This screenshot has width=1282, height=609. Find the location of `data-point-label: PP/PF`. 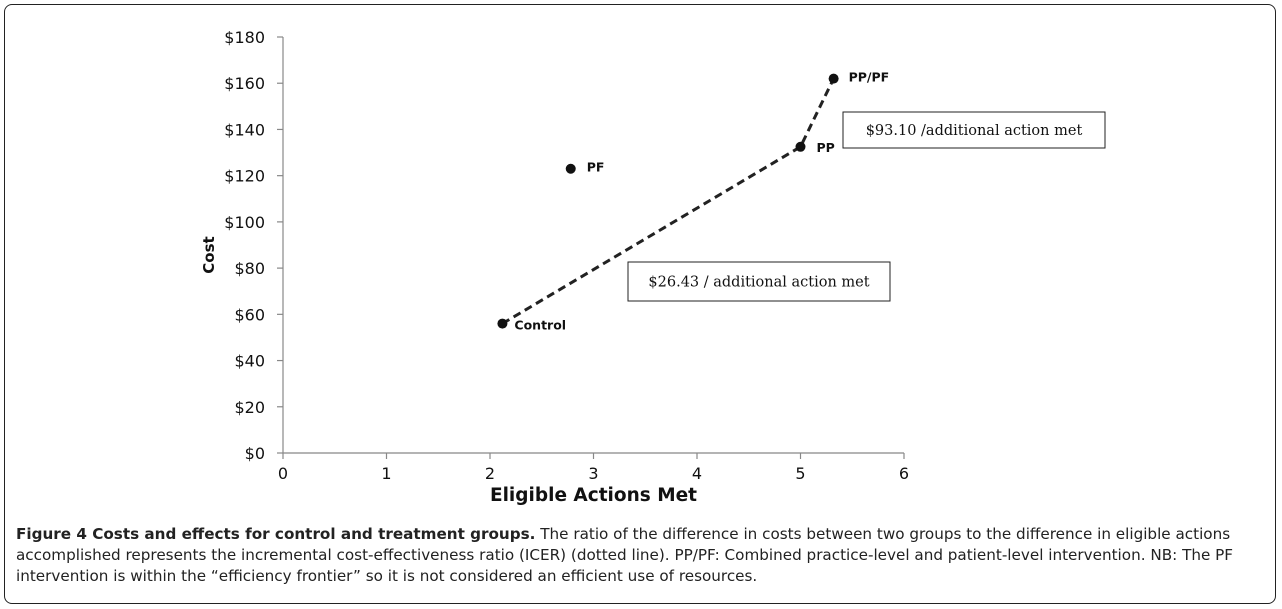

data-point-label: PP/PF is located at coordinates (869, 77).